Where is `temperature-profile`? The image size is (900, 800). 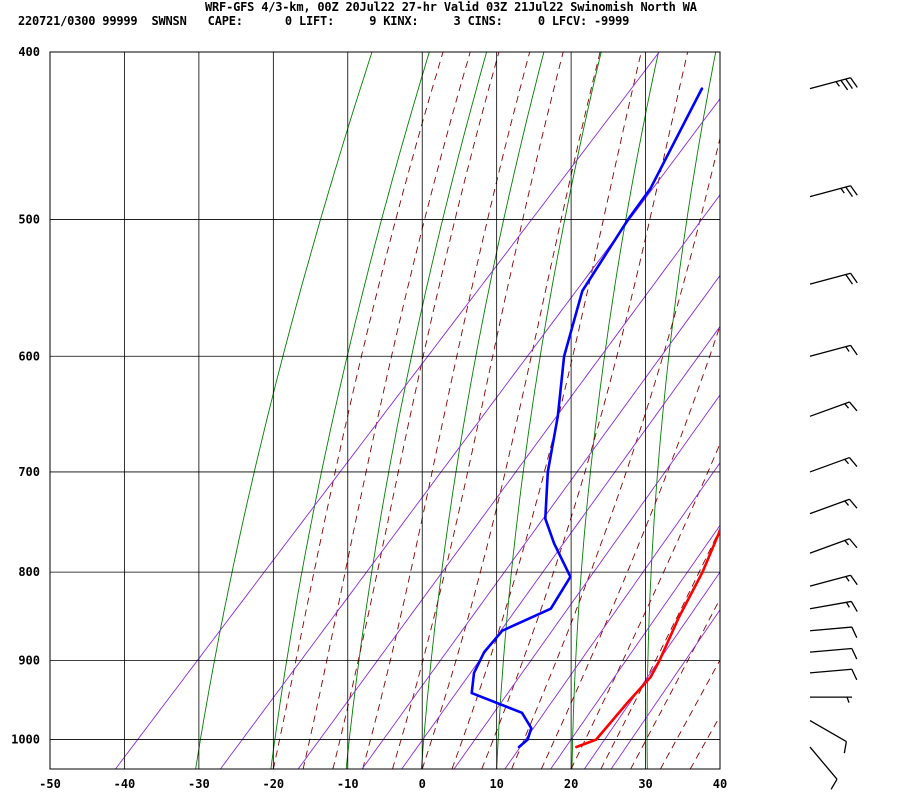 temperature-profile is located at coordinates (647, 637).